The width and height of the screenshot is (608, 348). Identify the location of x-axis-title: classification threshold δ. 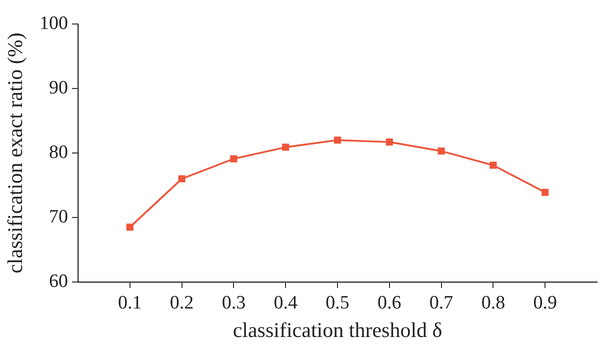
(337, 330).